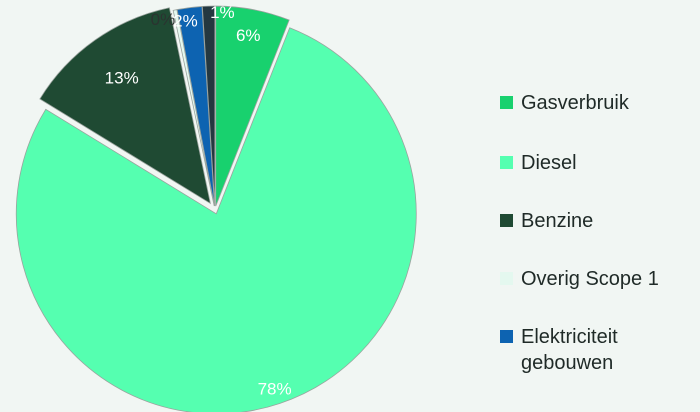 Image resolution: width=700 pixels, height=412 pixels. Describe the element at coordinates (252, 106) in the screenshot. I see `pie-slice-gasverbruik` at that location.